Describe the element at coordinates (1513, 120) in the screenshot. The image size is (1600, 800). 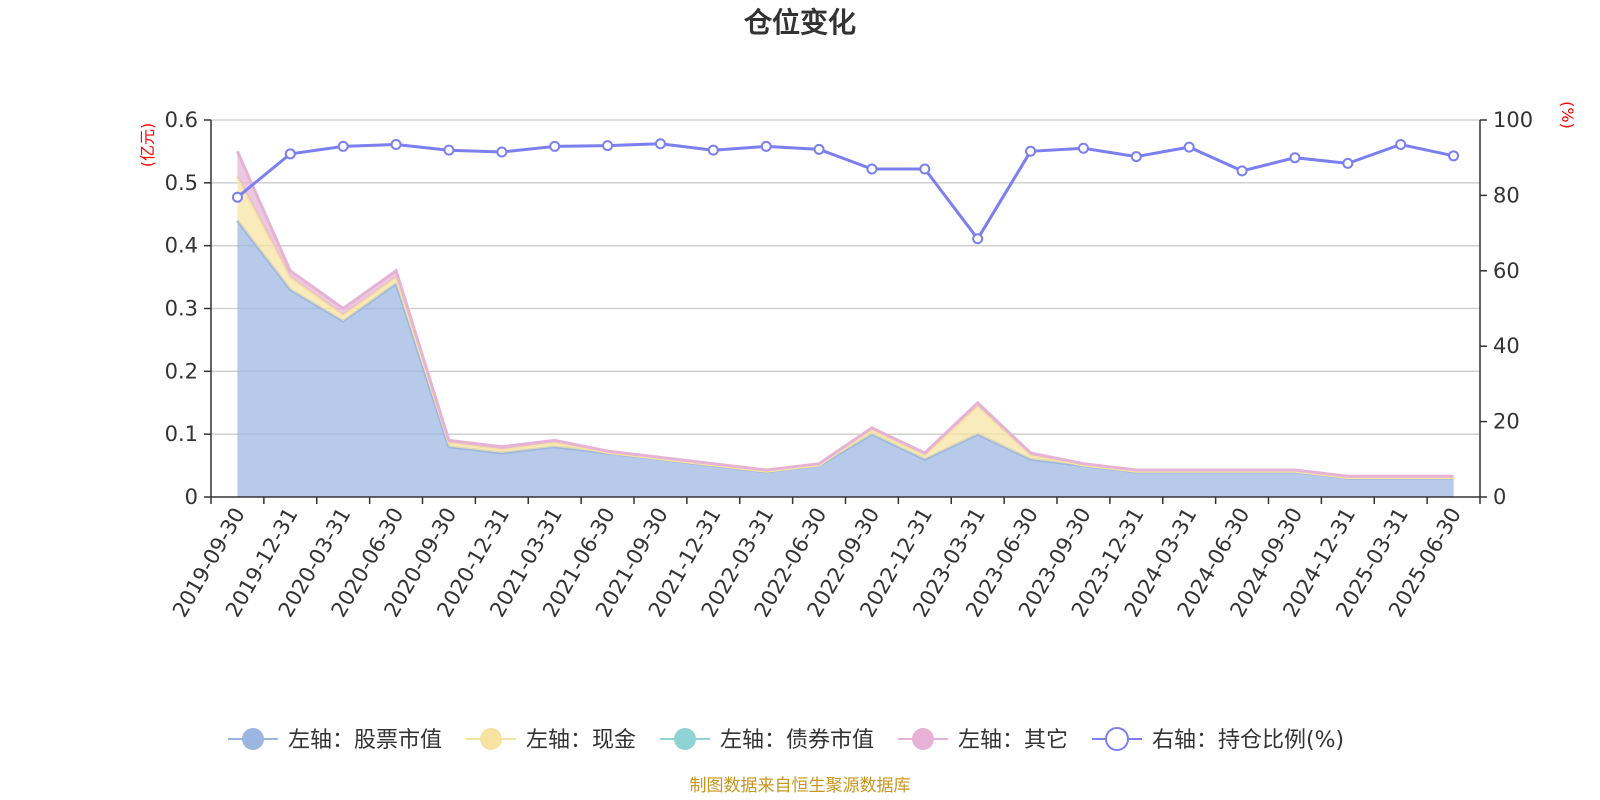
I see `right-tick-label: 100` at that location.